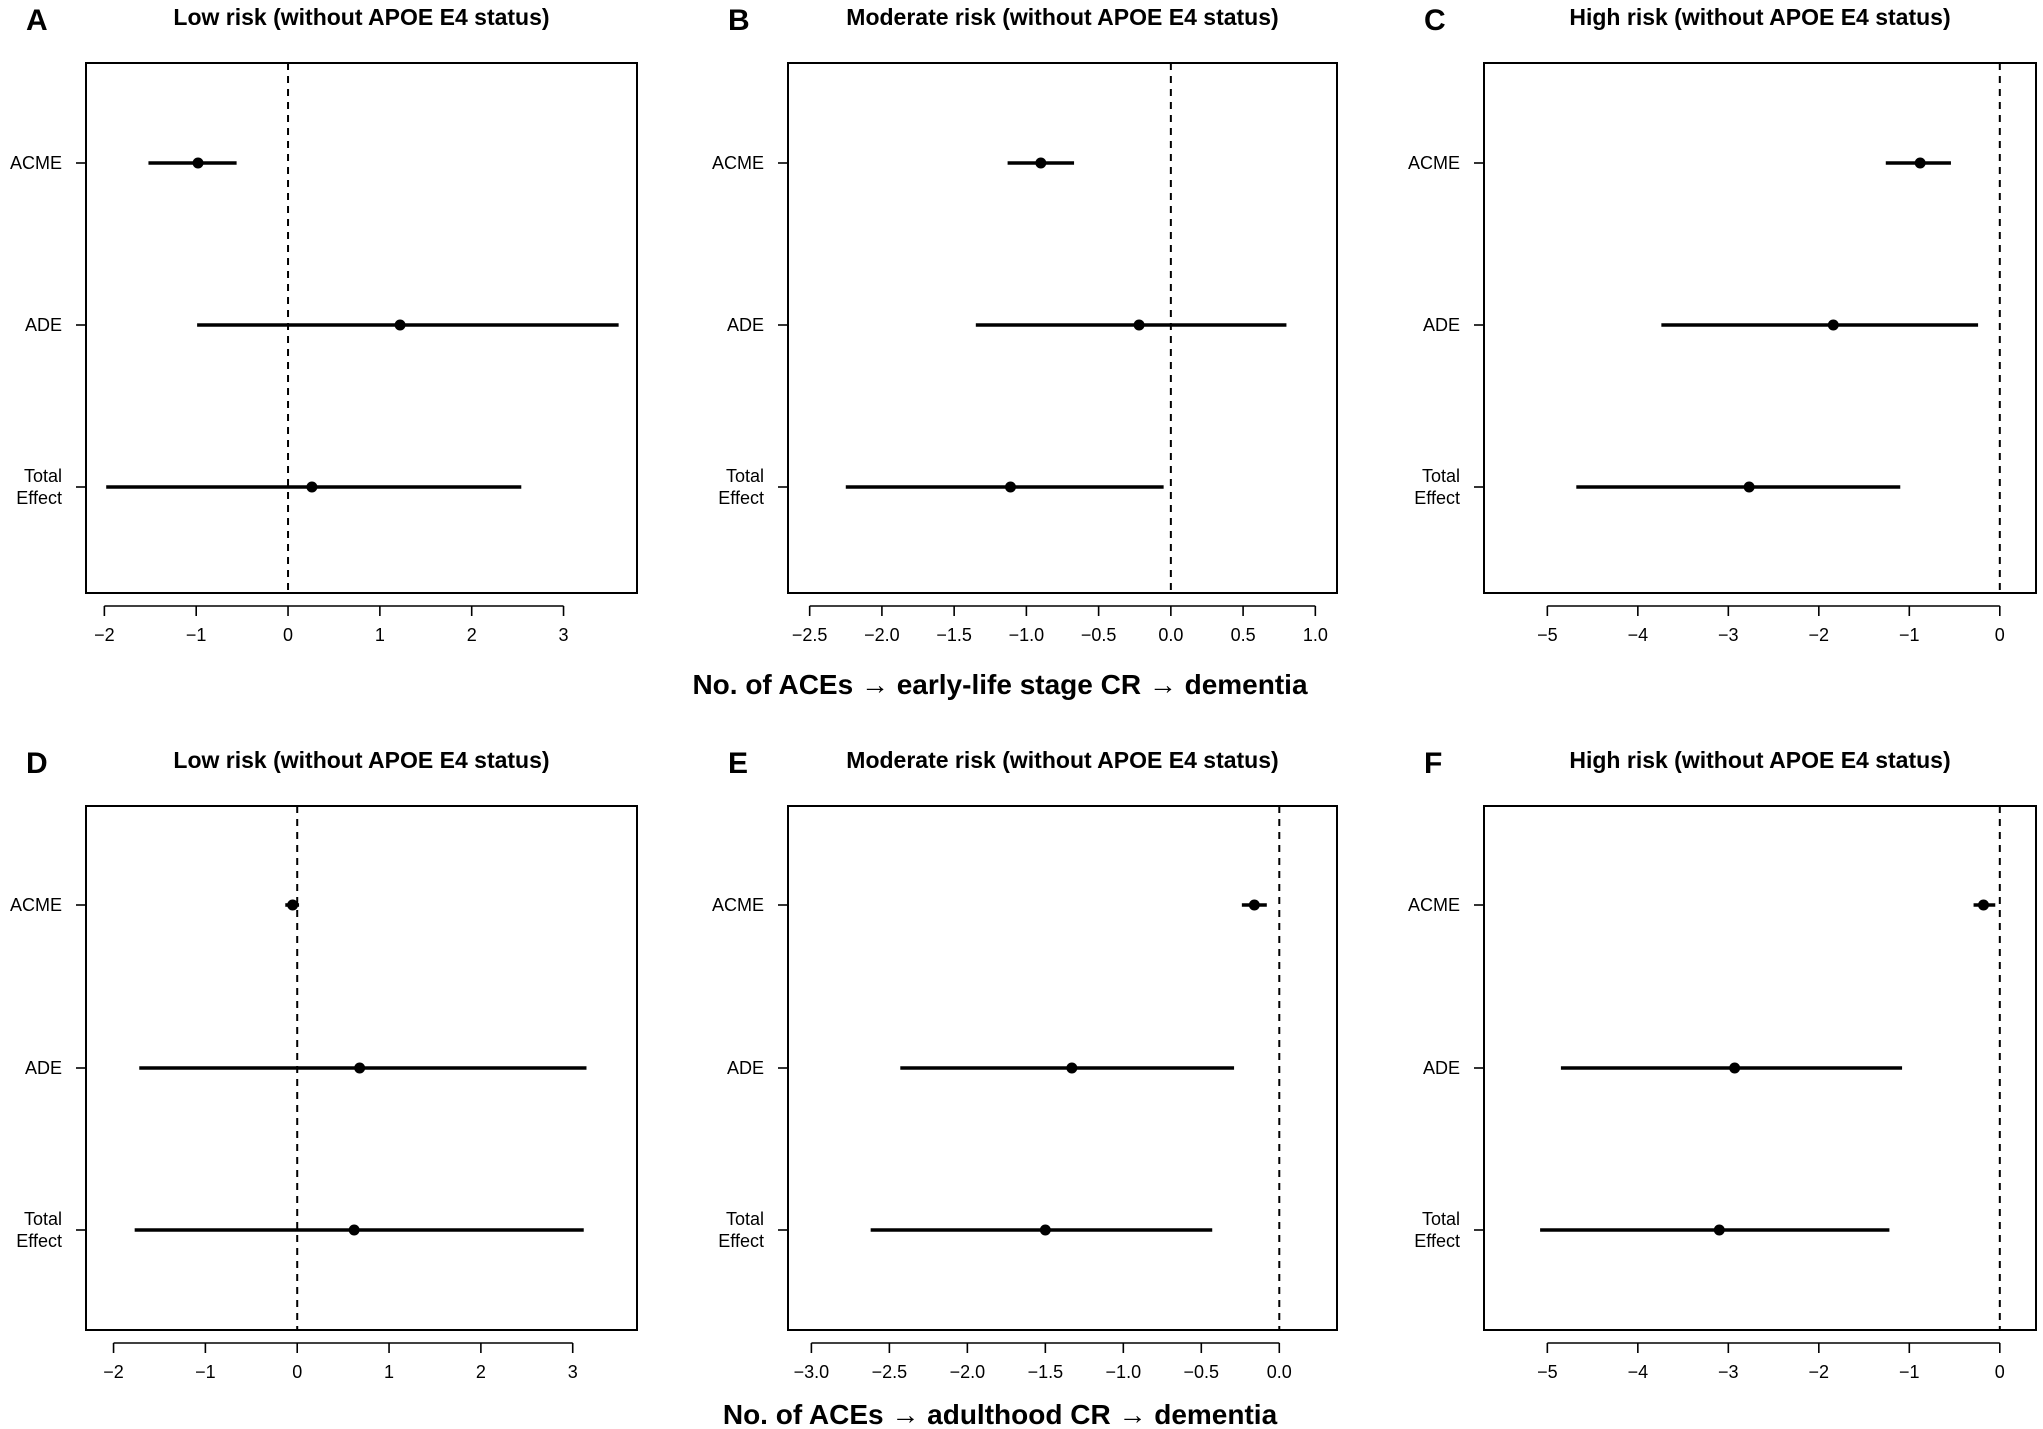  Describe the element at coordinates (1315, 635) in the screenshot. I see `x-tick-label: 1.0` at that location.